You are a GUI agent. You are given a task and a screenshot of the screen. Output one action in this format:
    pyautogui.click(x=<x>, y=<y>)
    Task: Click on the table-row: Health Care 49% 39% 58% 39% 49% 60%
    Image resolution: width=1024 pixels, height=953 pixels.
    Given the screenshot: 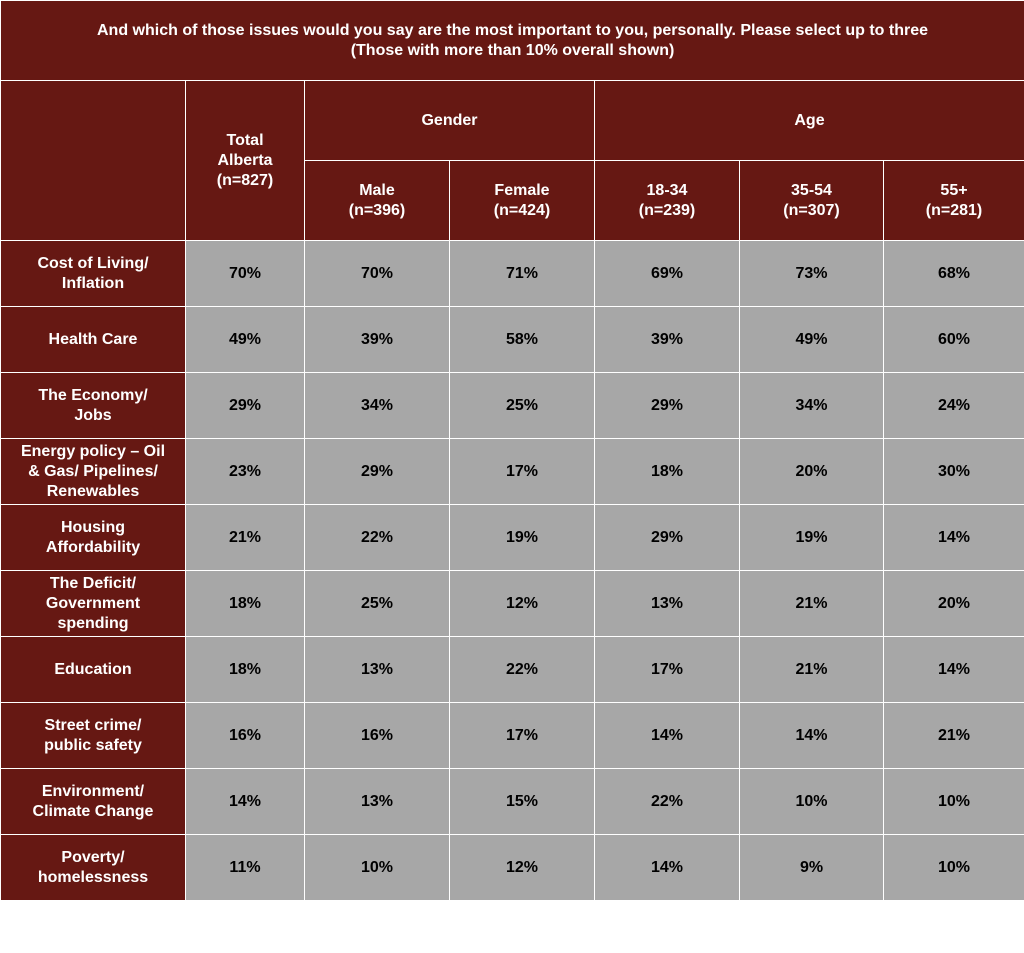 What is the action you would take?
    pyautogui.click(x=512, y=339)
    